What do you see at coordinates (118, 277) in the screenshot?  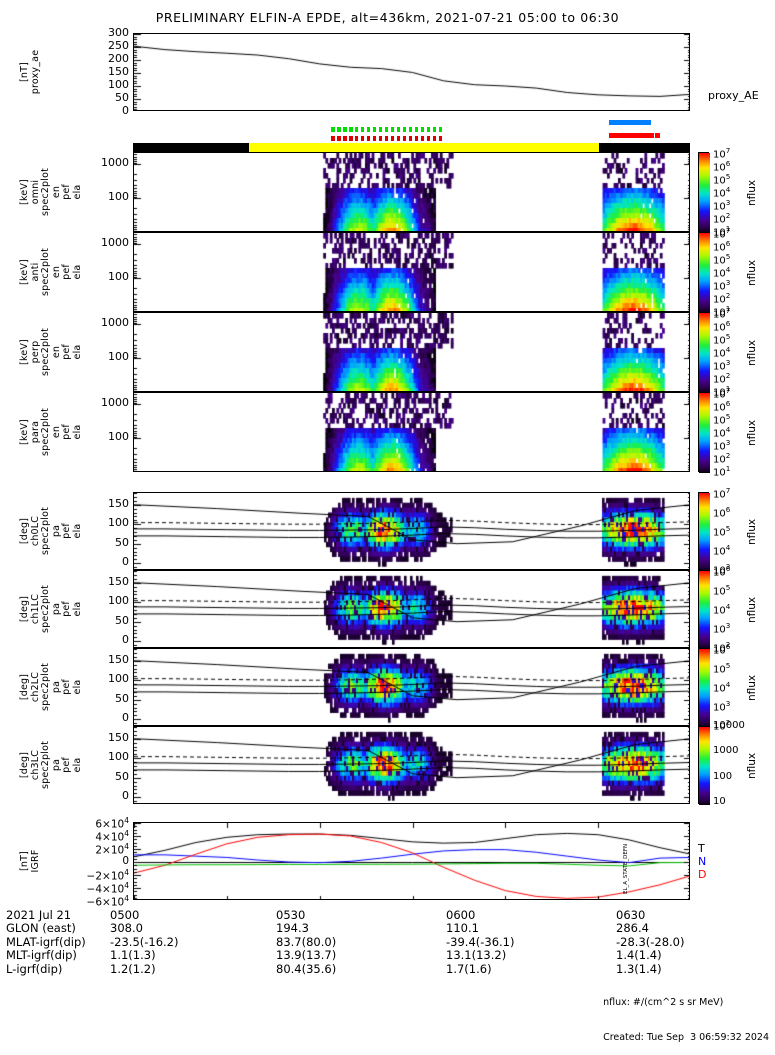 I see `ytick-epde-anti-1: 100` at bounding box center [118, 277].